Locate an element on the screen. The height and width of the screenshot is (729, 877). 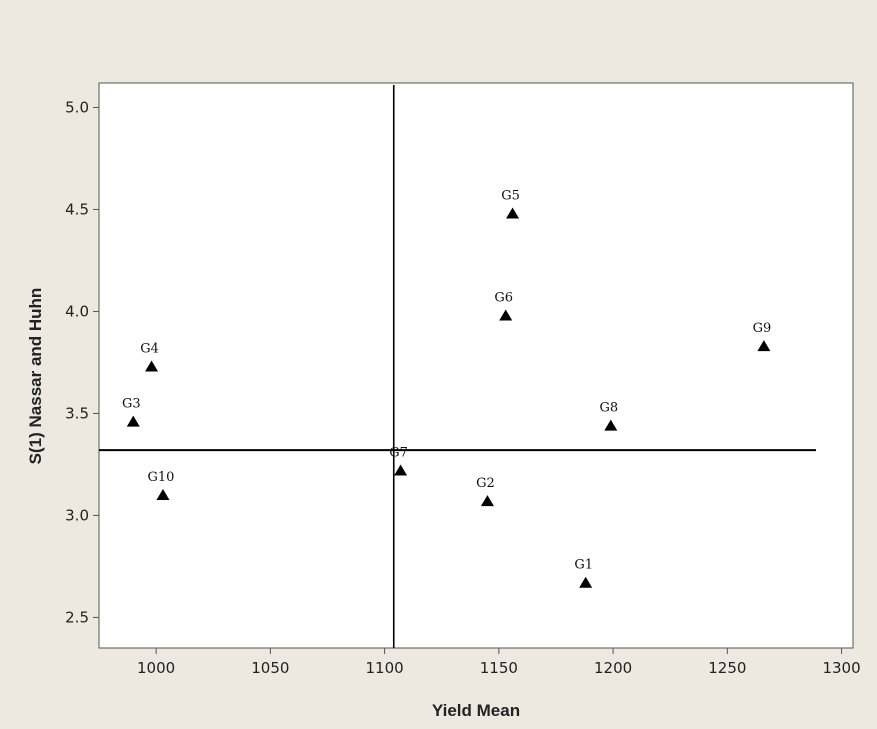
y-tick-label: 3.0 is located at coordinates (77, 515).